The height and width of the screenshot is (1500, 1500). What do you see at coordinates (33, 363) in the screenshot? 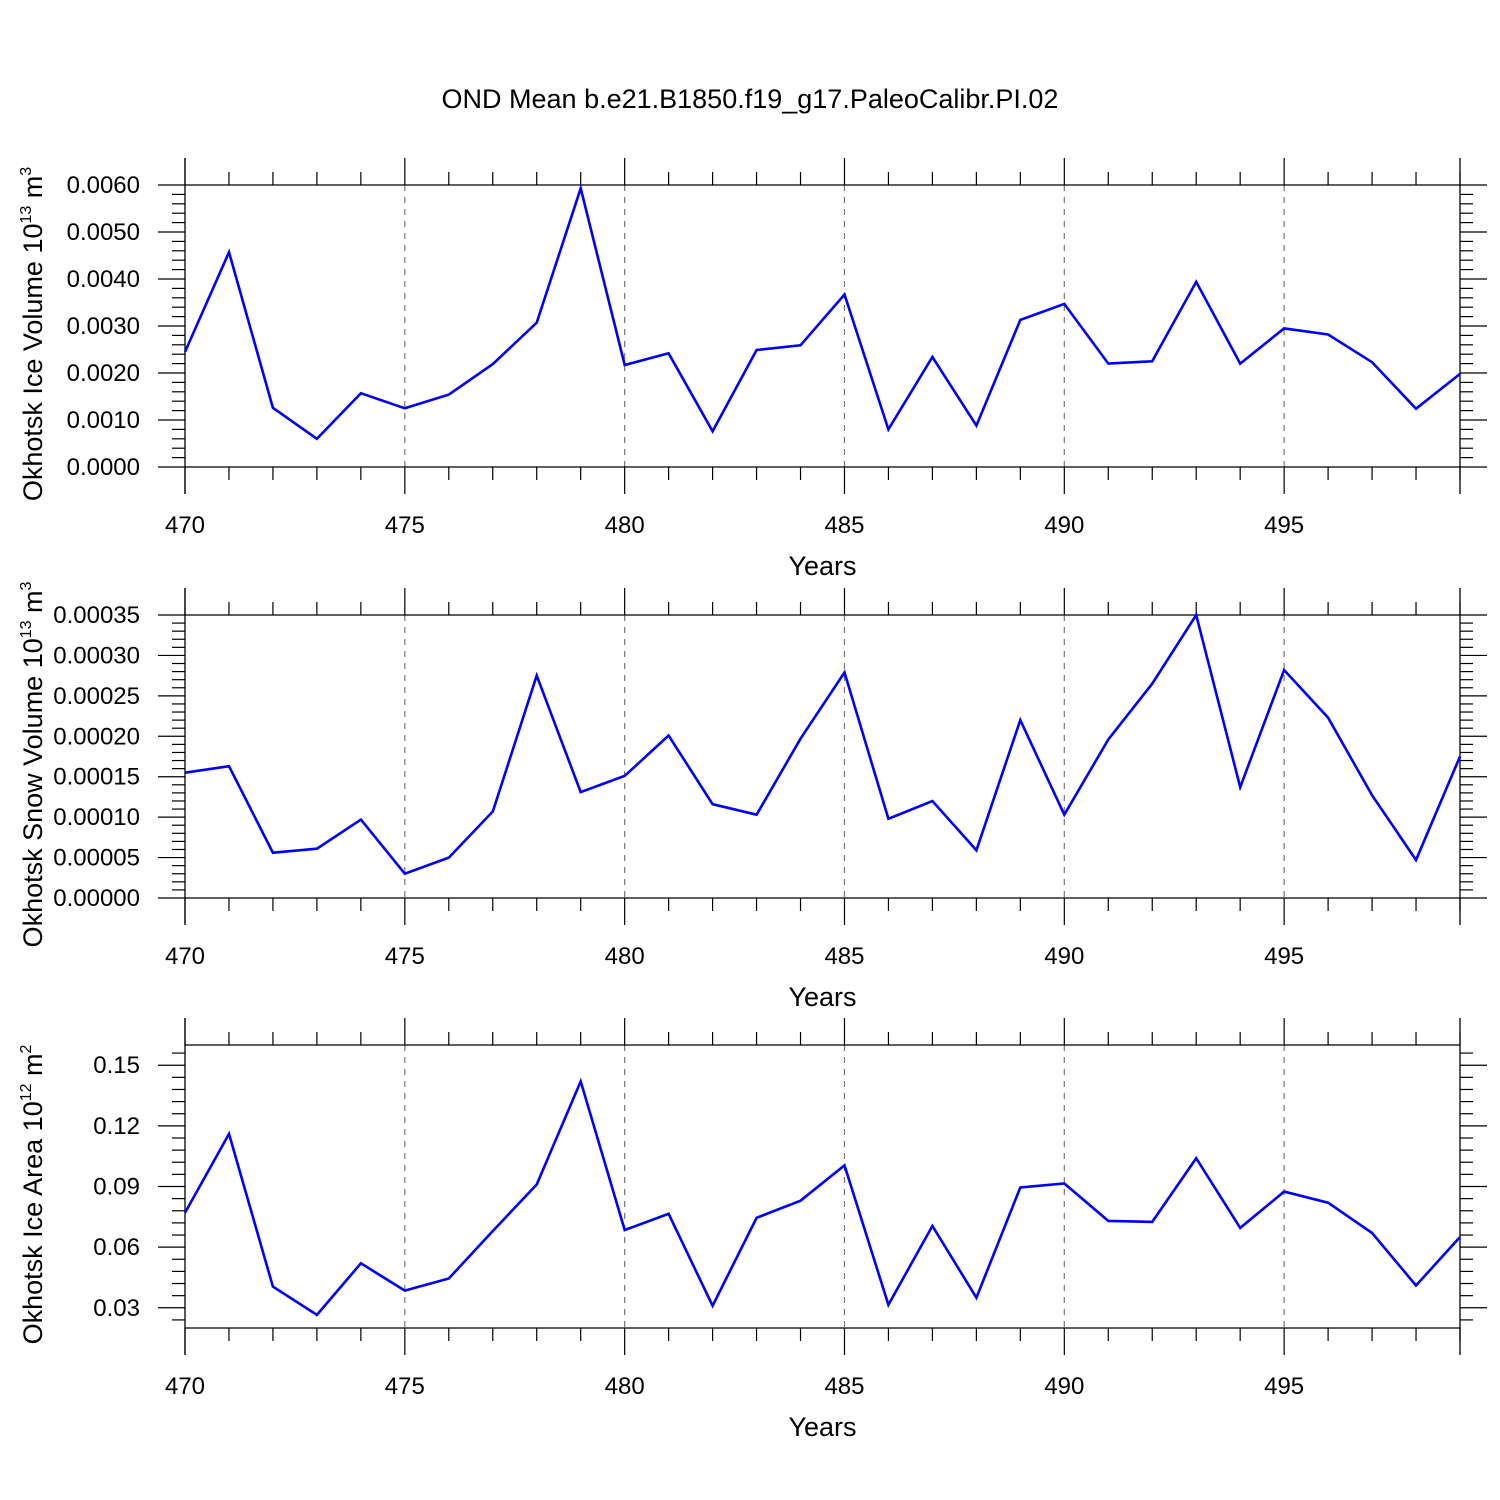
I see `y-axis-title-part: Okhotsk Ice Volume 10` at bounding box center [33, 363].